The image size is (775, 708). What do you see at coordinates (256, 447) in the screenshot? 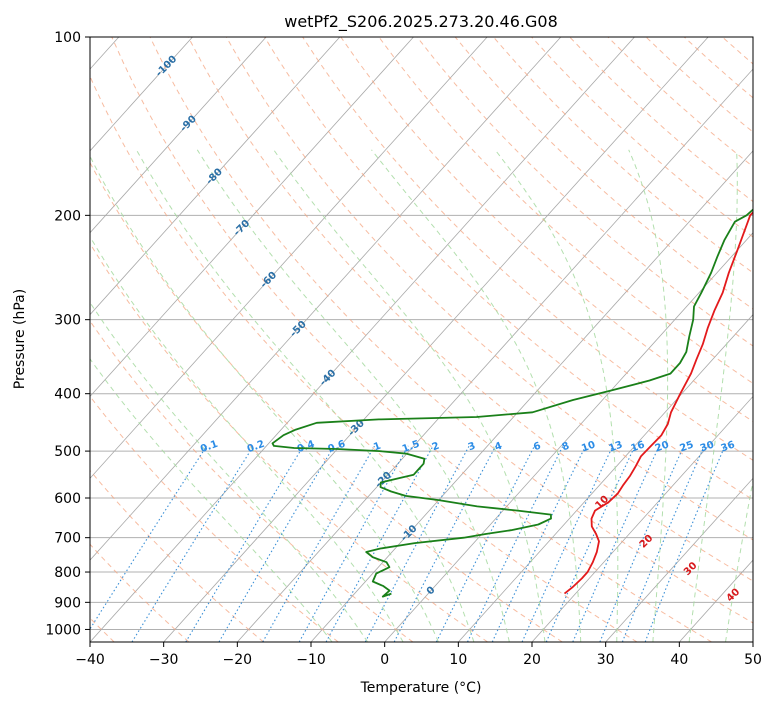
I see `mixing-ratio-label: 0.2` at bounding box center [256, 447].